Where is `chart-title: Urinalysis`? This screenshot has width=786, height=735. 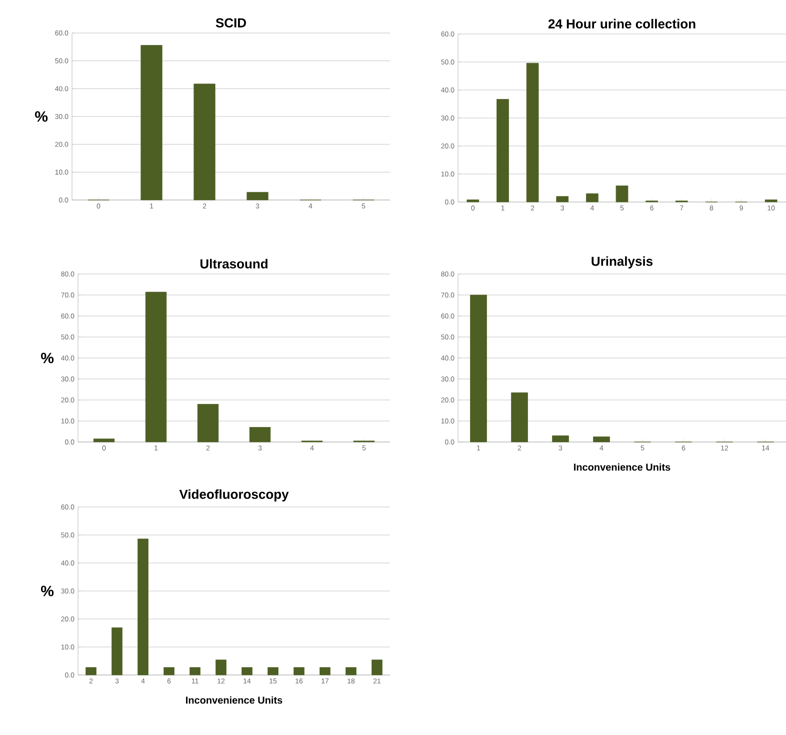
chart-title: Urinalysis is located at coordinates (622, 262).